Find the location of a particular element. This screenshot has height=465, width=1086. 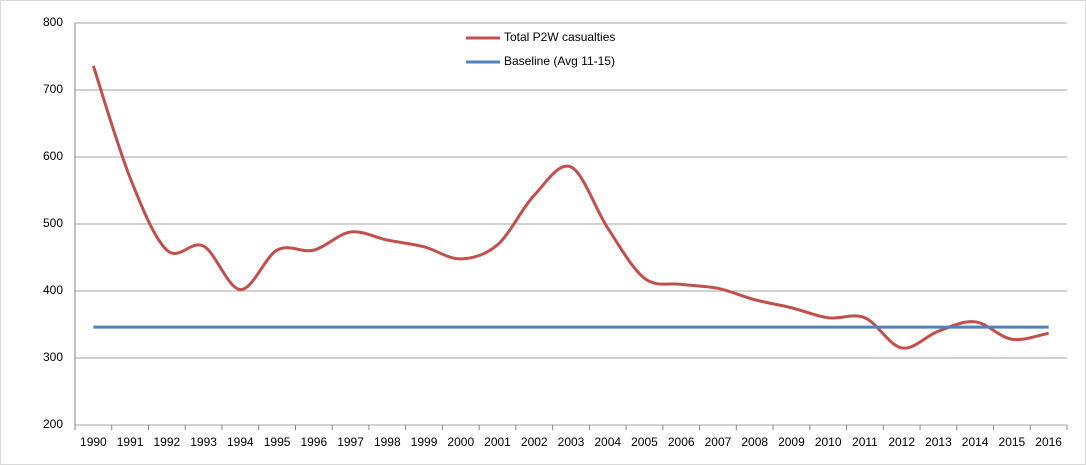

x-tick-label: 2002 is located at coordinates (534, 442).